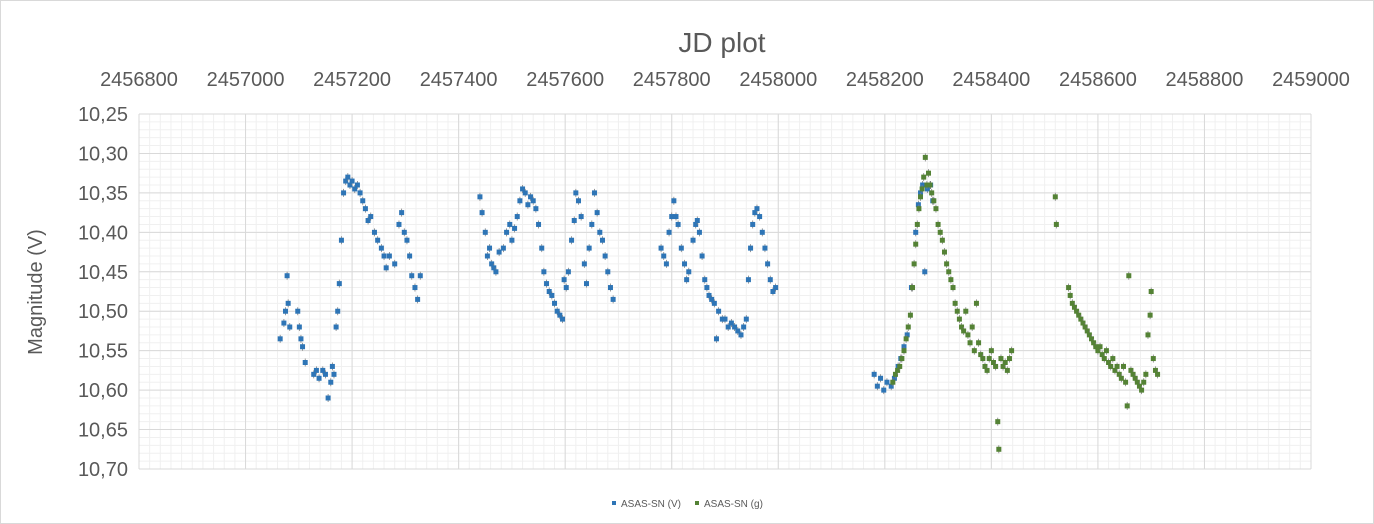 The image size is (1374, 524). Describe the element at coordinates (733, 504) in the screenshot. I see `legend-label: ASAS-SN (g)` at that location.